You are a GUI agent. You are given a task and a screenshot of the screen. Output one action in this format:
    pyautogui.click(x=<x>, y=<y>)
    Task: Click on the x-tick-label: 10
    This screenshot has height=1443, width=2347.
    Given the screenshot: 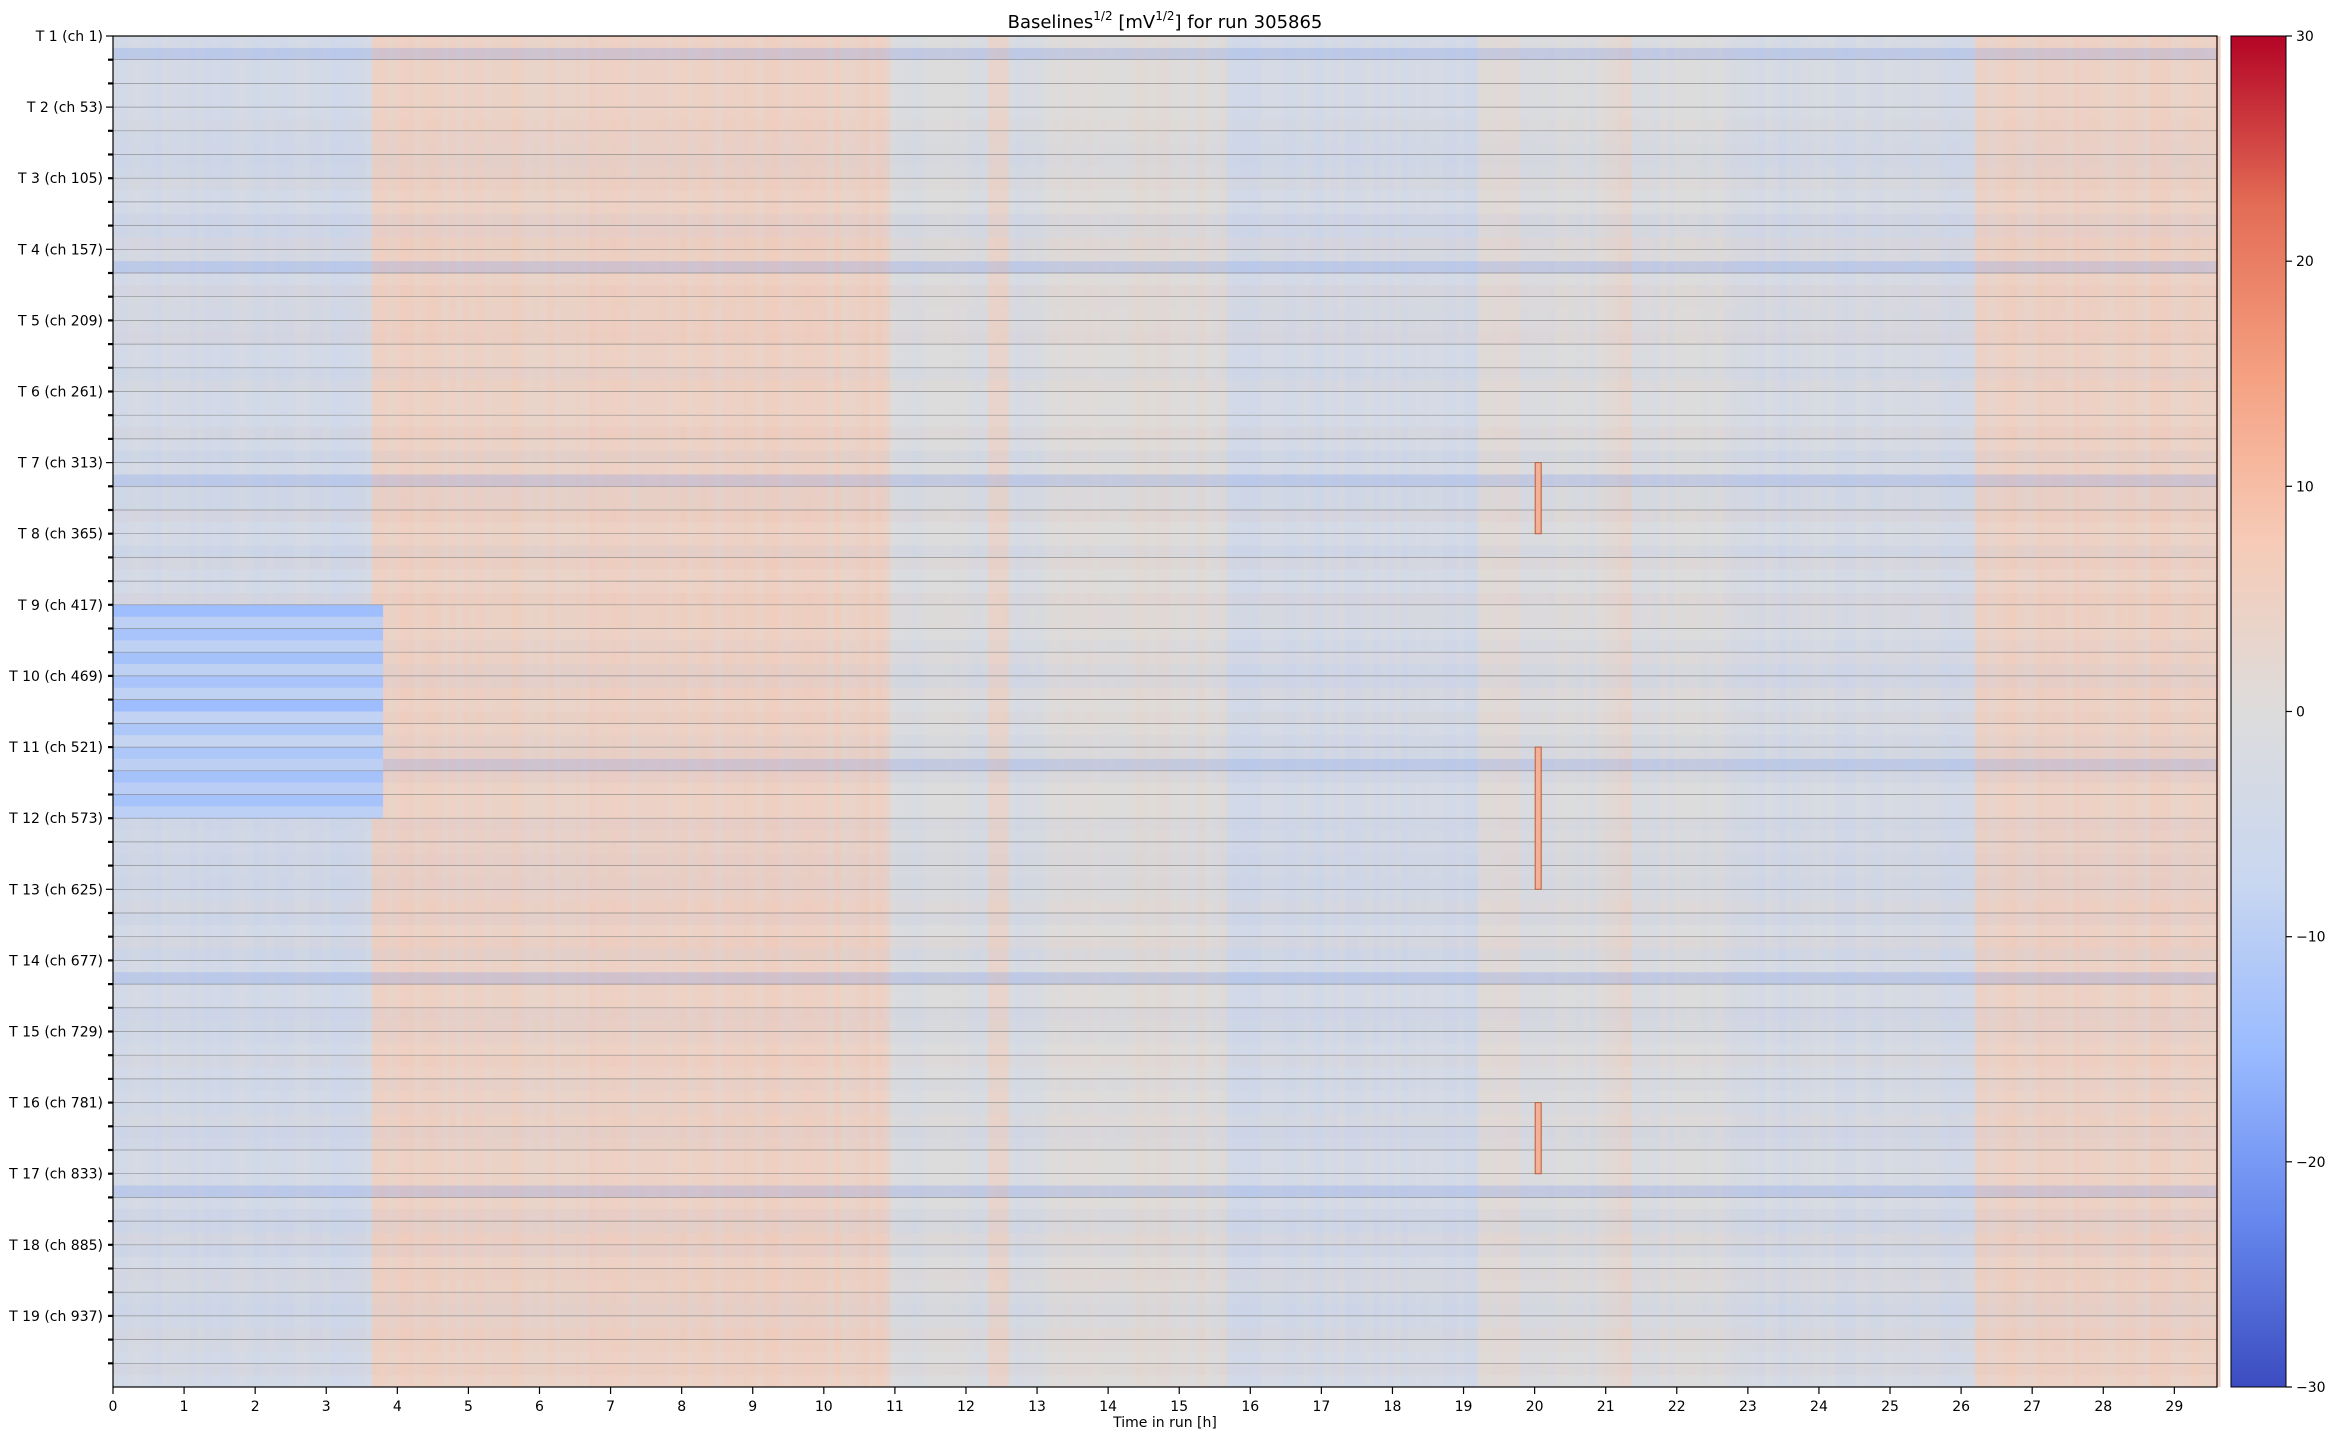 What is the action you would take?
    pyautogui.click(x=824, y=1407)
    